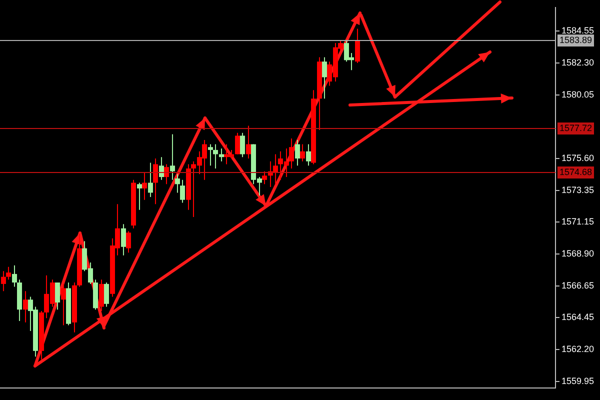 The image size is (600, 400). Describe the element at coordinates (577, 221) in the screenshot. I see `y-tick-label: 1571.15` at that location.